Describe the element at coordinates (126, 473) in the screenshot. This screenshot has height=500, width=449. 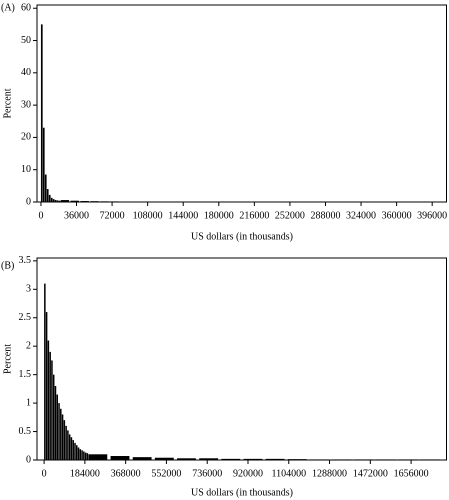
I see `x-tick-label: 368000` at that location.